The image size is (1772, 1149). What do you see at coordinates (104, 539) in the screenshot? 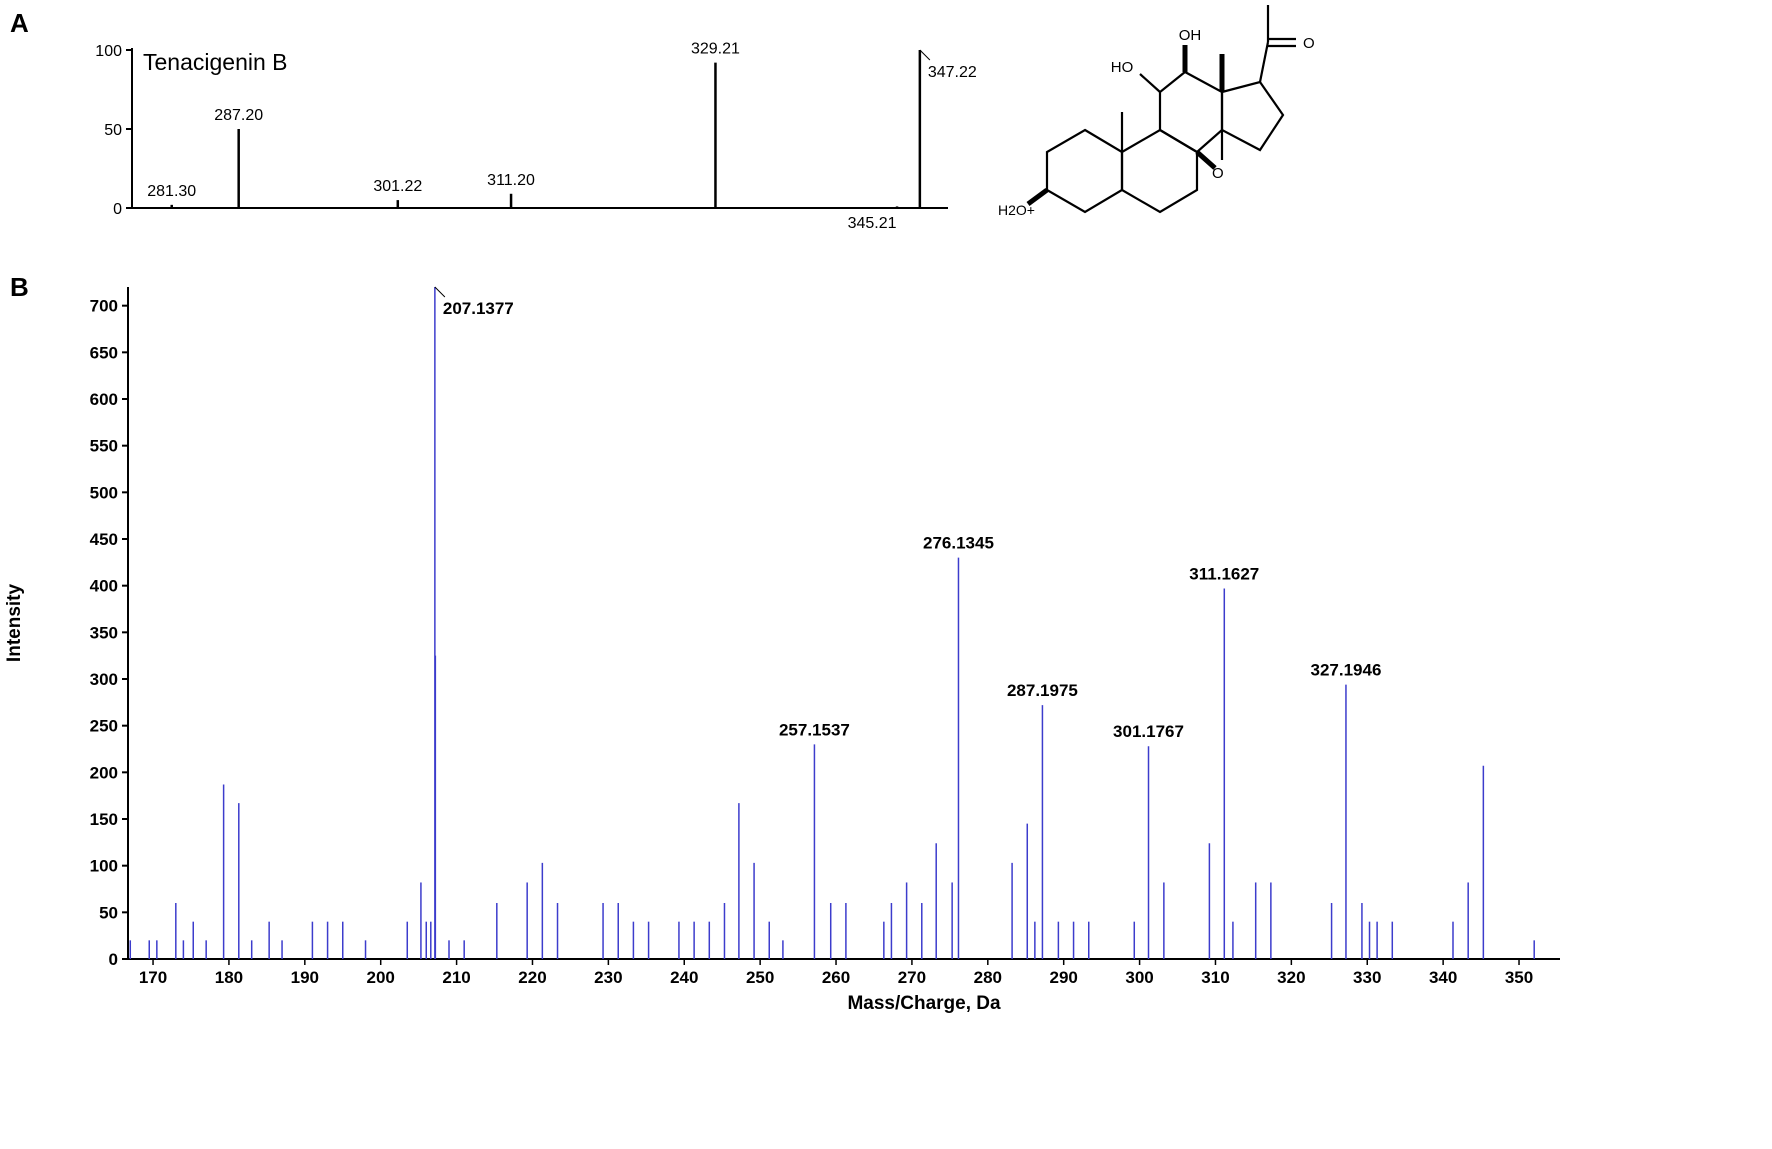
I see `y-tick-label: 450` at bounding box center [104, 539].